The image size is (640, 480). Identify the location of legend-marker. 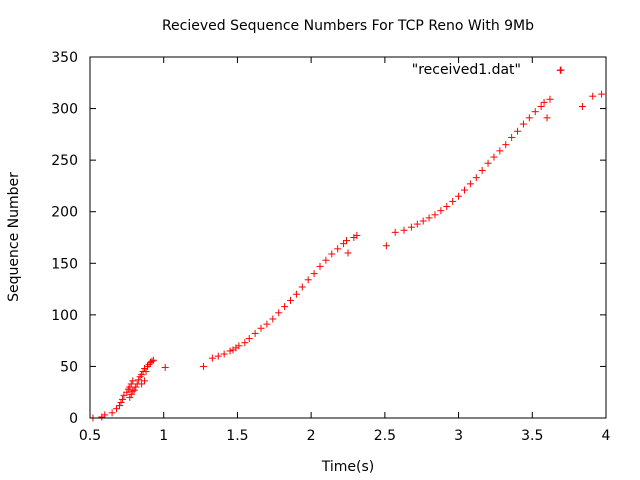
(561, 70).